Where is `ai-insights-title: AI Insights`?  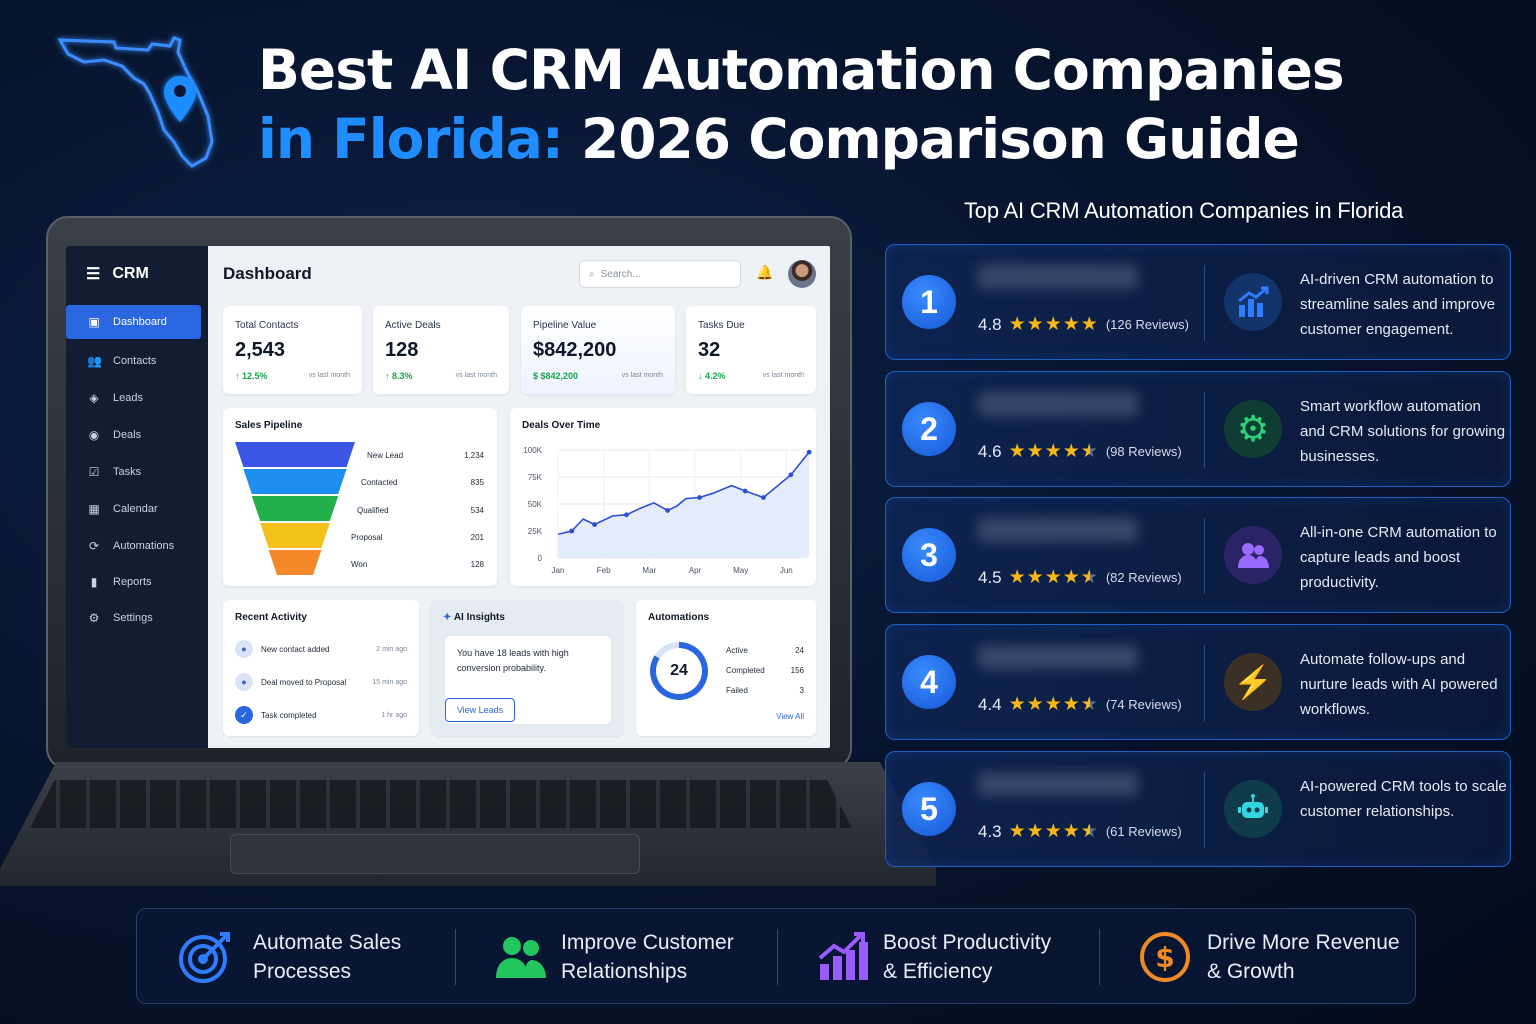 ai-insights-title: AI Insights is located at coordinates (479, 617).